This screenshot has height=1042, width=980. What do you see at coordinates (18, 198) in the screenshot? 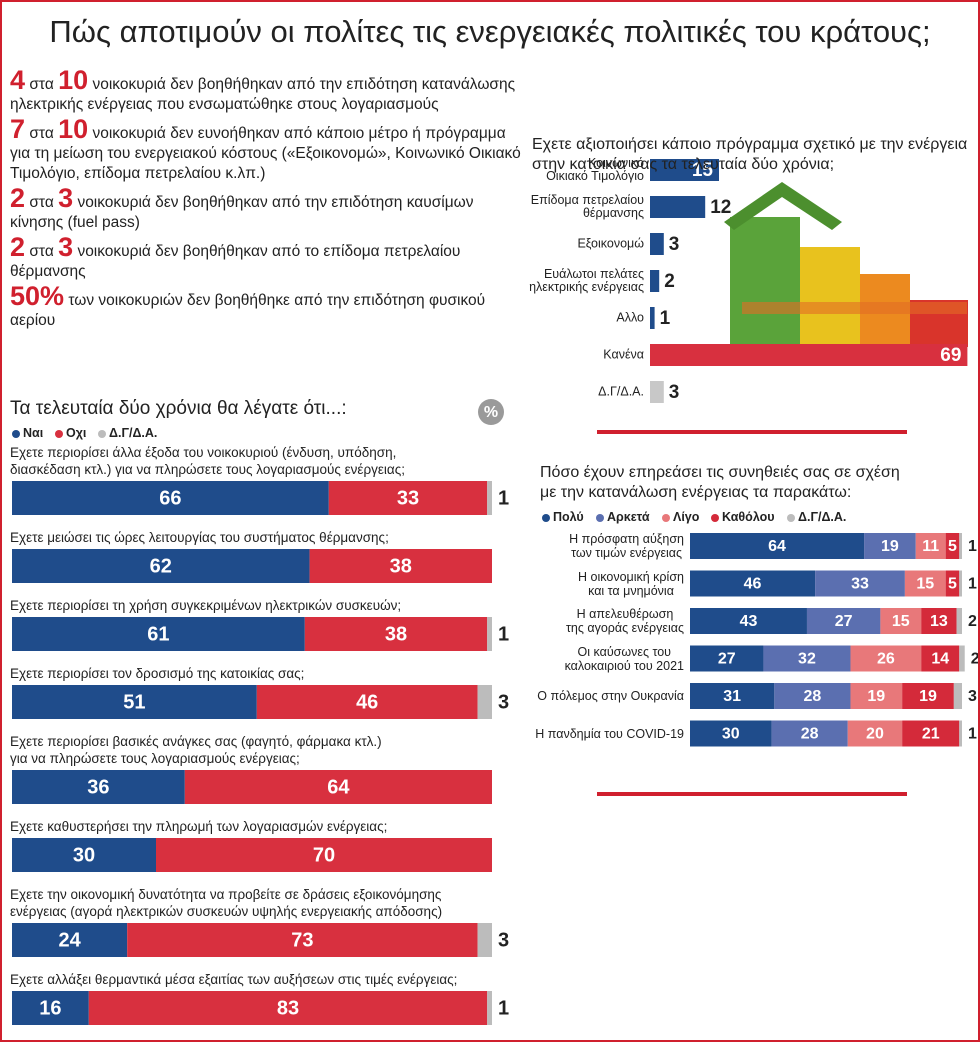
I see `lead: 2` at bounding box center [18, 198].